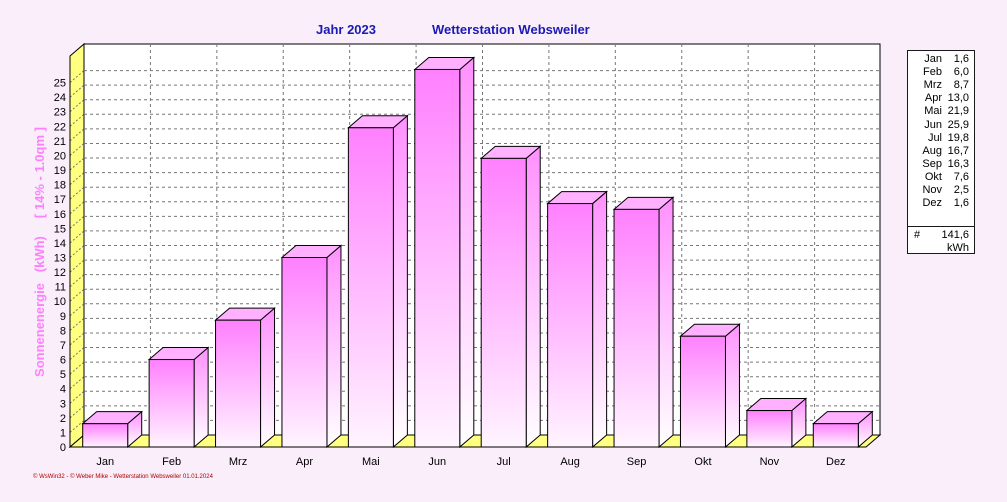 This screenshot has height=502, width=1007. I want to click on legend-row: Mai 21,9, so click(941, 111).